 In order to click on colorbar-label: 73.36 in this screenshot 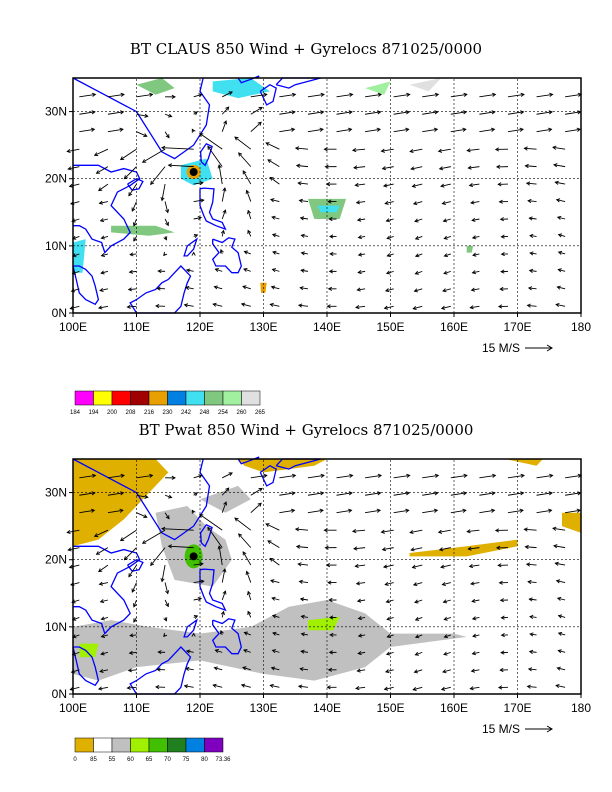, I will do `click(223, 760)`.